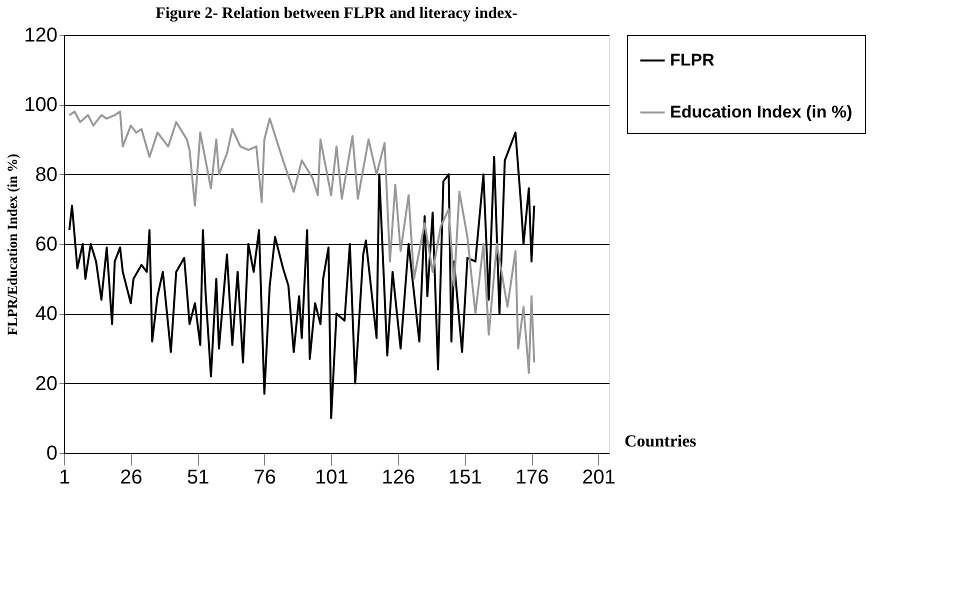  Describe the element at coordinates (46, 175) in the screenshot. I see `y-tick-label: 80` at that location.